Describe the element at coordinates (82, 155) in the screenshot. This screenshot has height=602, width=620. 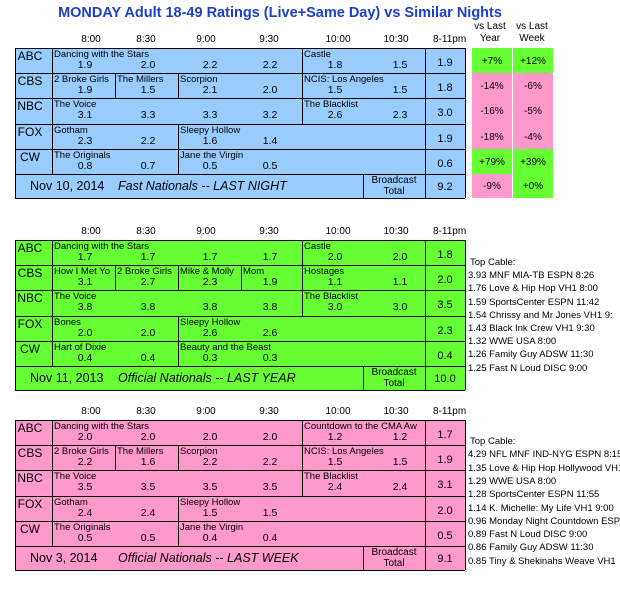
I see `show-name: The Originals` at that location.